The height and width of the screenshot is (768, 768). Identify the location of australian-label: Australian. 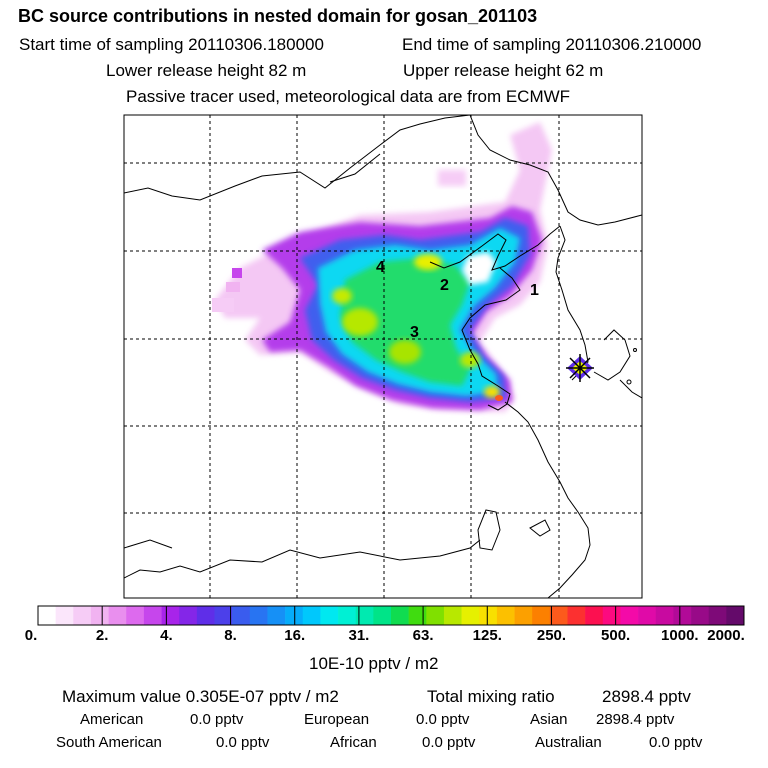
(568, 742).